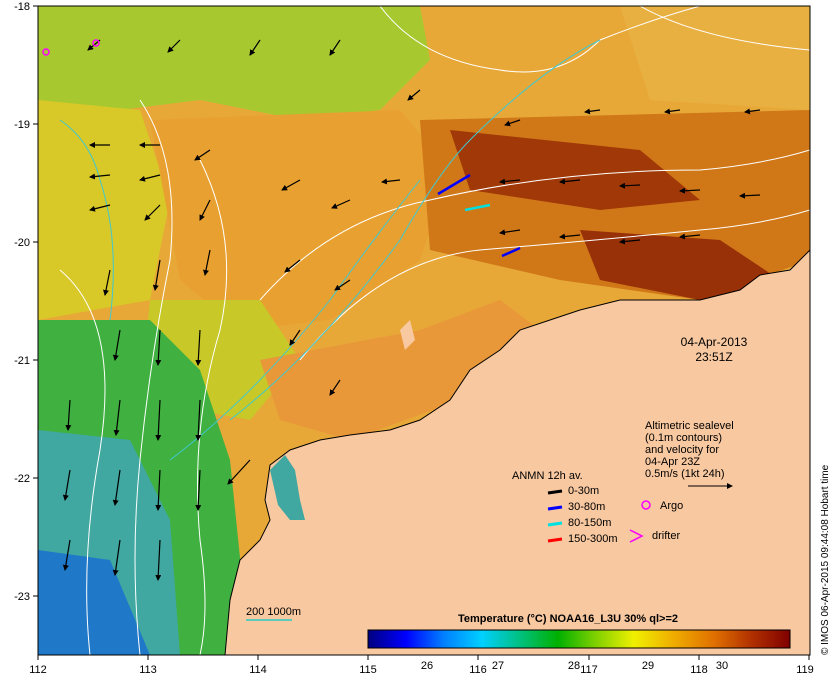 The width and height of the screenshot is (840, 680). What do you see at coordinates (680, 265) in the screenshot?
I see `sst-hot-east` at bounding box center [680, 265].